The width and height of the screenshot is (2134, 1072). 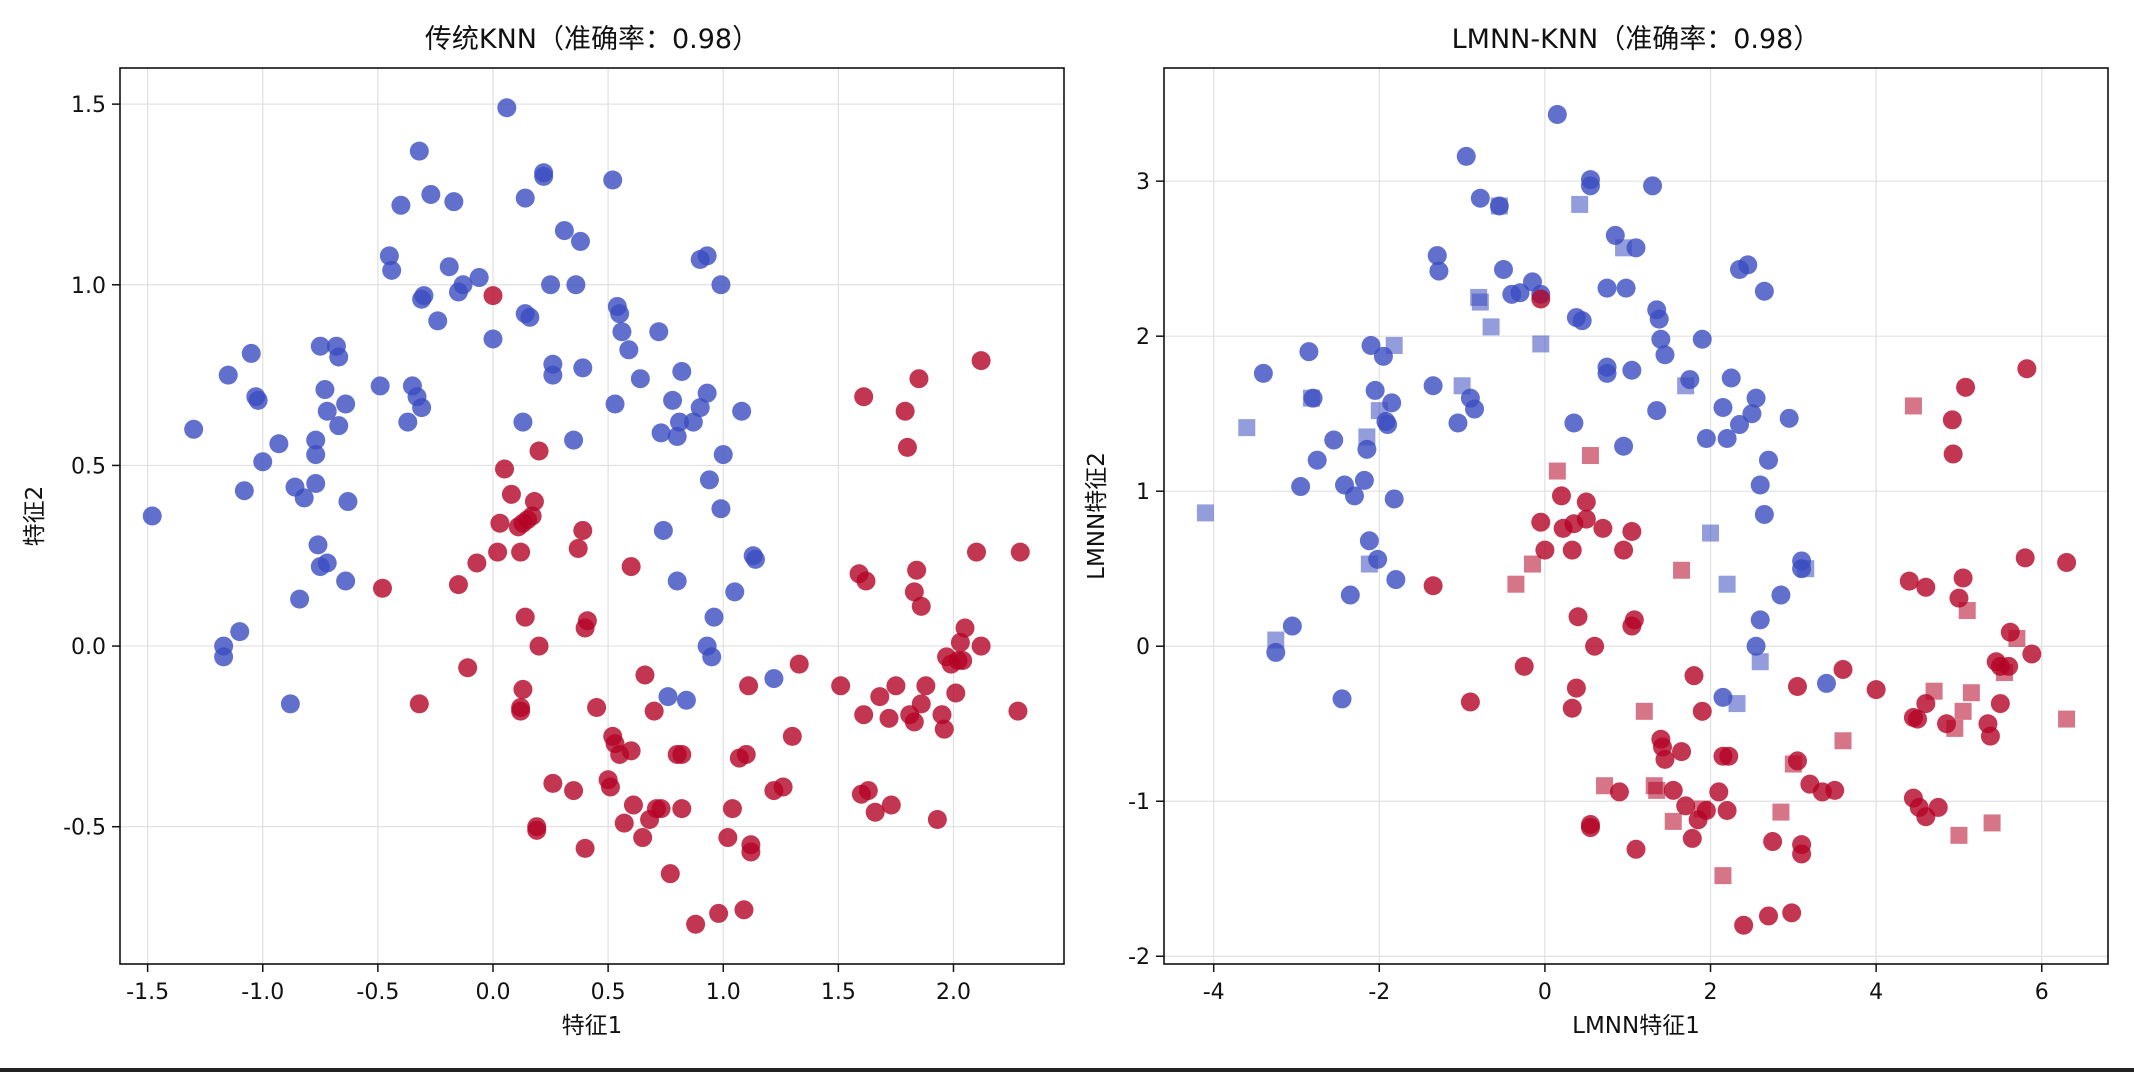 I want to click on right-y-tick-label: 3, so click(x=1143, y=182).